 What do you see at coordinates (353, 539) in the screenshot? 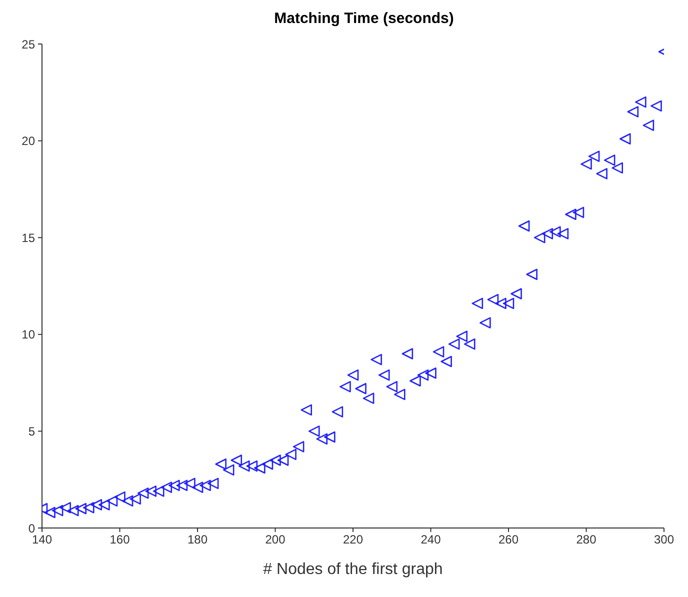
I see `x-tick-label: 220` at bounding box center [353, 539].